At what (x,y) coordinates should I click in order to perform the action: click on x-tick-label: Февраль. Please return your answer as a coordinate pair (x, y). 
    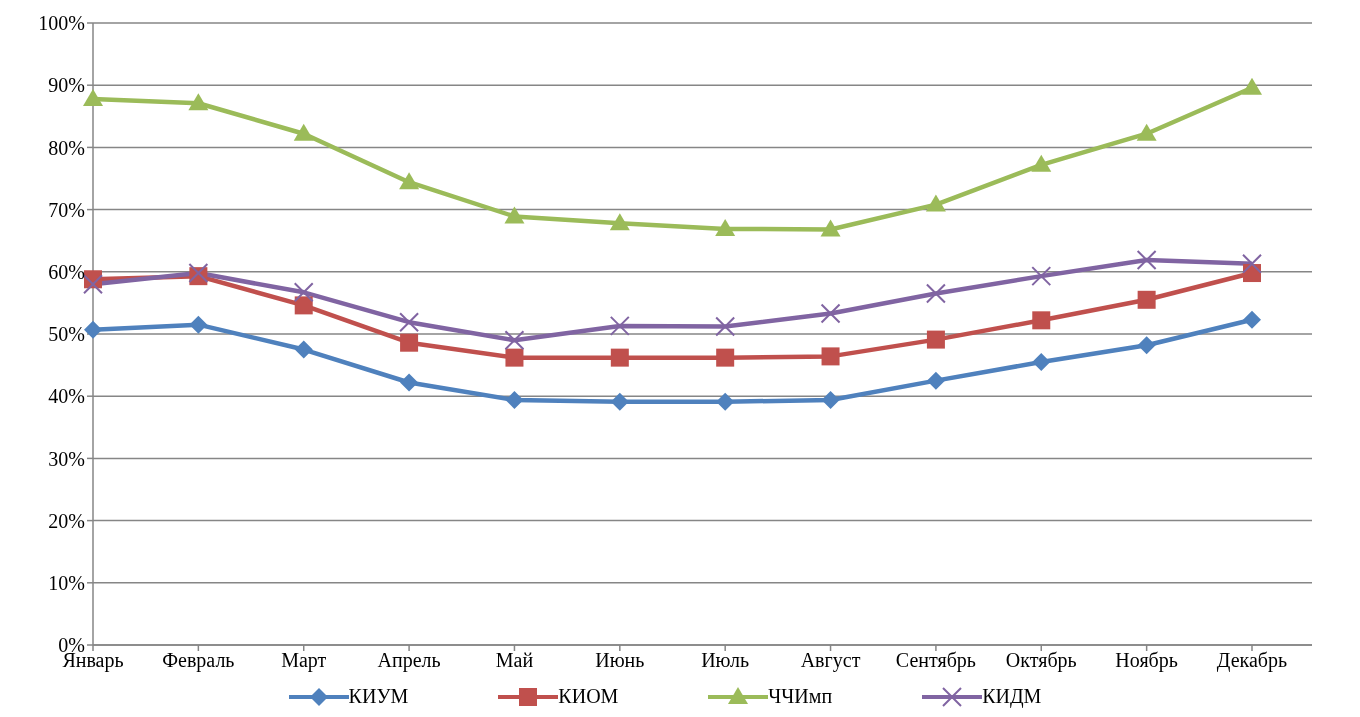
    Looking at the image, I should click on (198, 661).